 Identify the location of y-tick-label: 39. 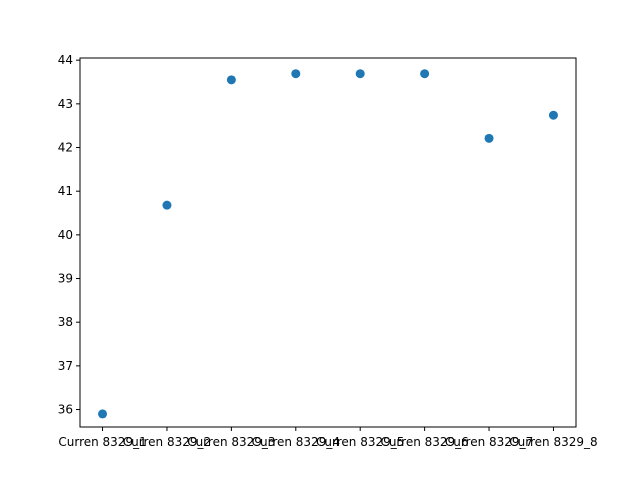
(65, 279).